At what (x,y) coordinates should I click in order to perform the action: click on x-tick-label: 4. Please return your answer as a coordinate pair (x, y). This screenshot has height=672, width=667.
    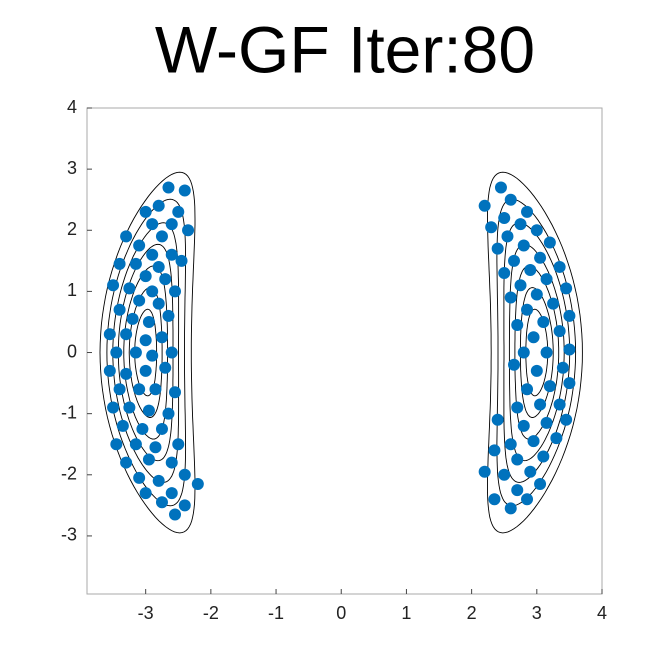
    Looking at the image, I should click on (602, 613).